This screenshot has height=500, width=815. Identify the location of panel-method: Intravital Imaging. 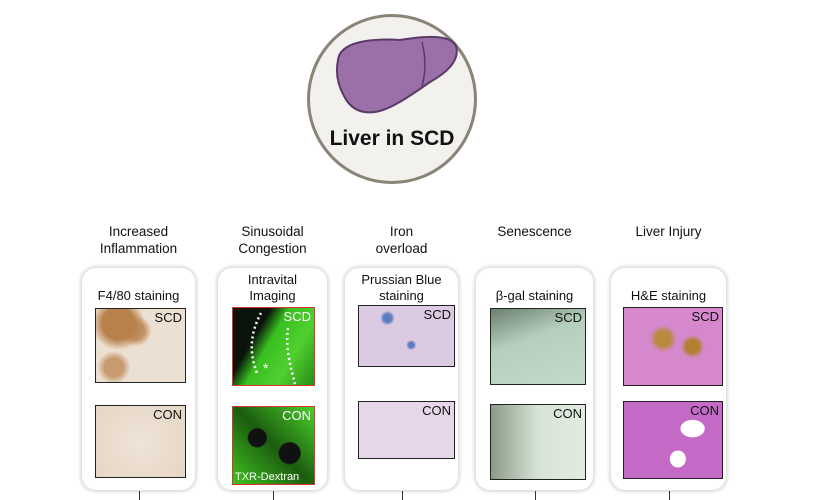
(272, 288).